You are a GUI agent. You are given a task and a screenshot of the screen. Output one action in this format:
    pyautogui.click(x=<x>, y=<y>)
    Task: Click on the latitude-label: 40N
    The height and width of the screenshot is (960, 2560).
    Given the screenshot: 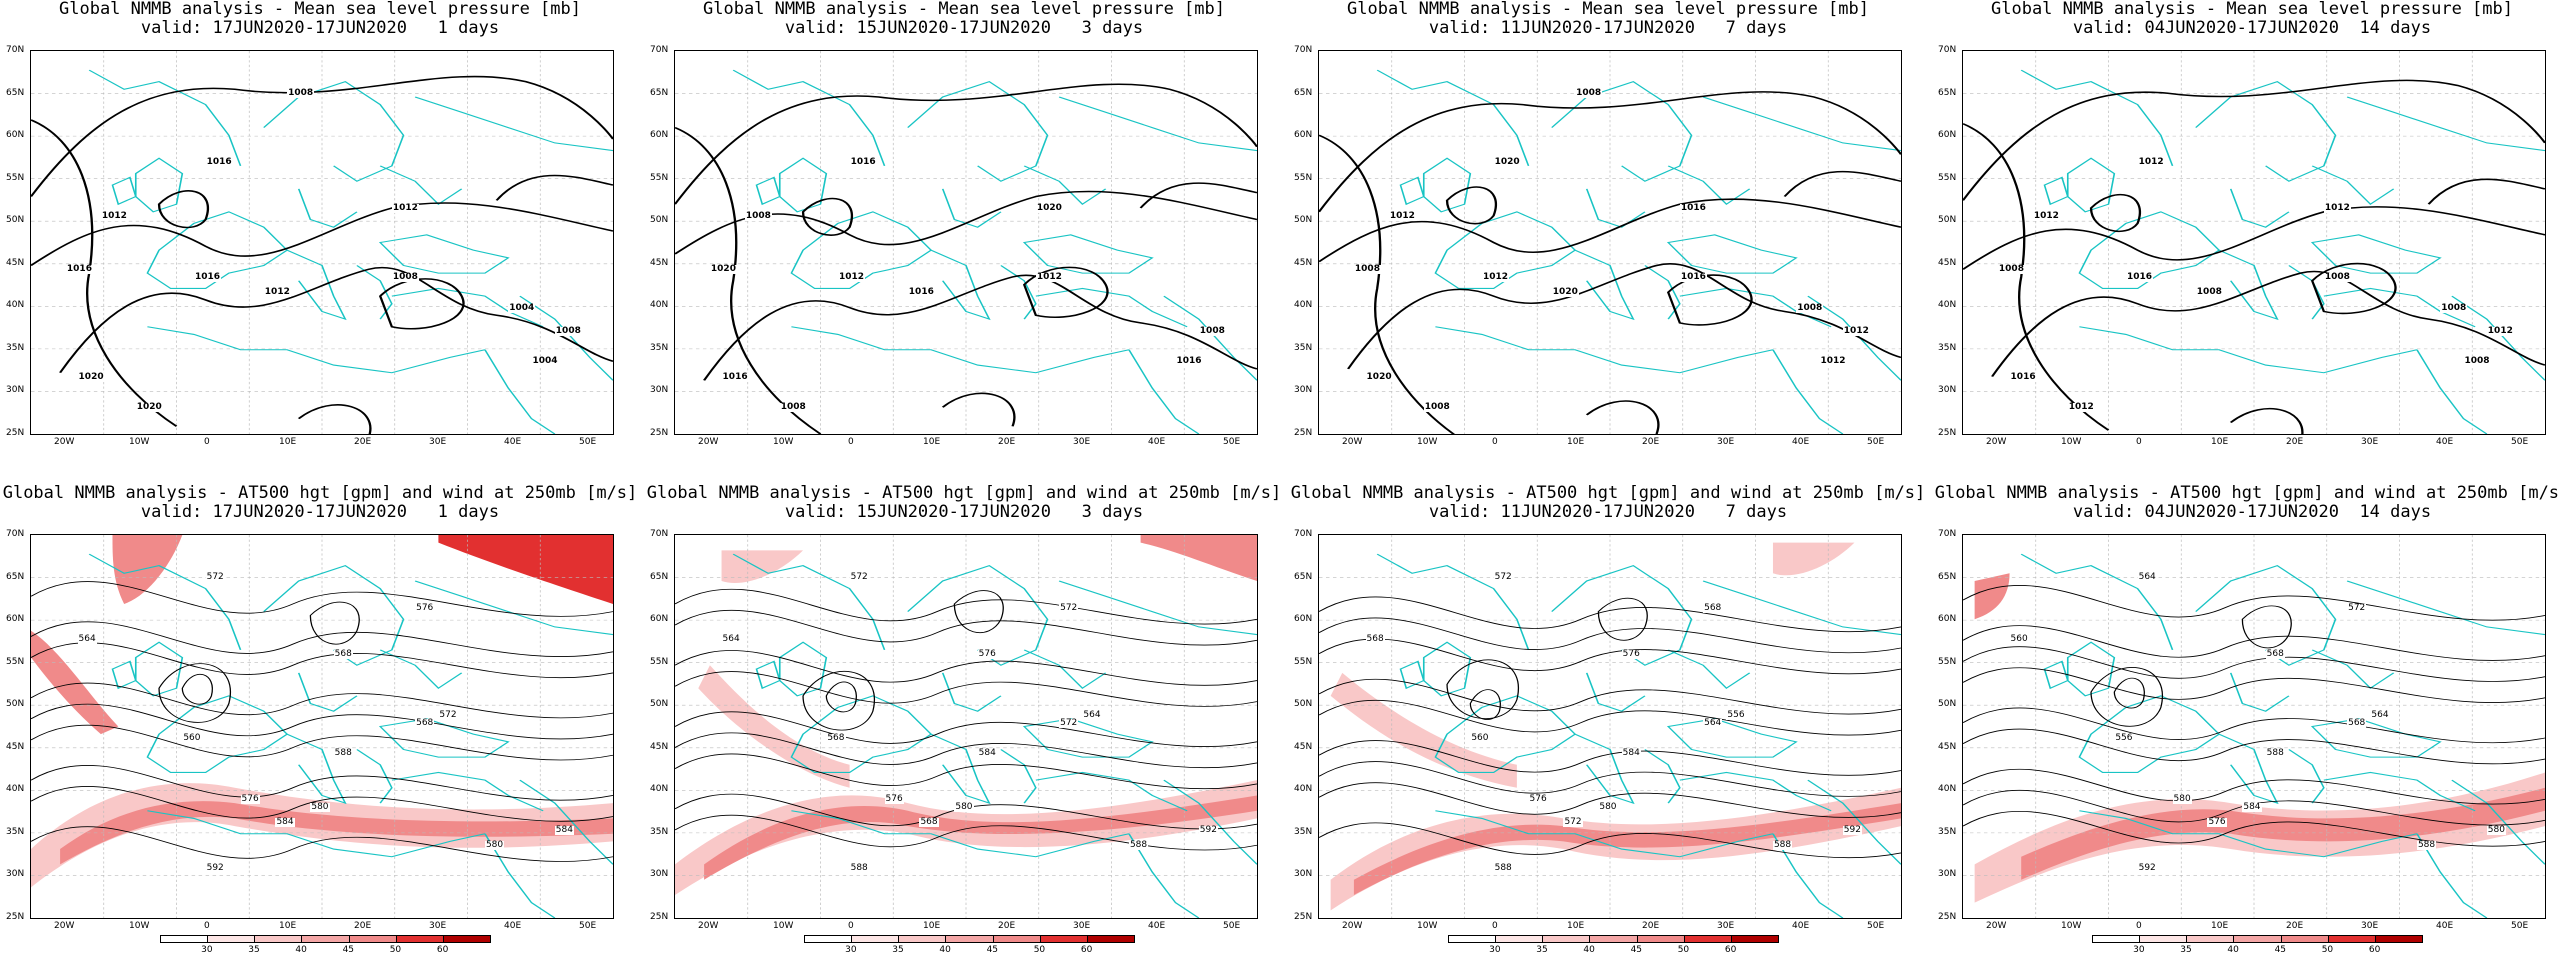 What is the action you would take?
    pyautogui.click(x=1303, y=789)
    